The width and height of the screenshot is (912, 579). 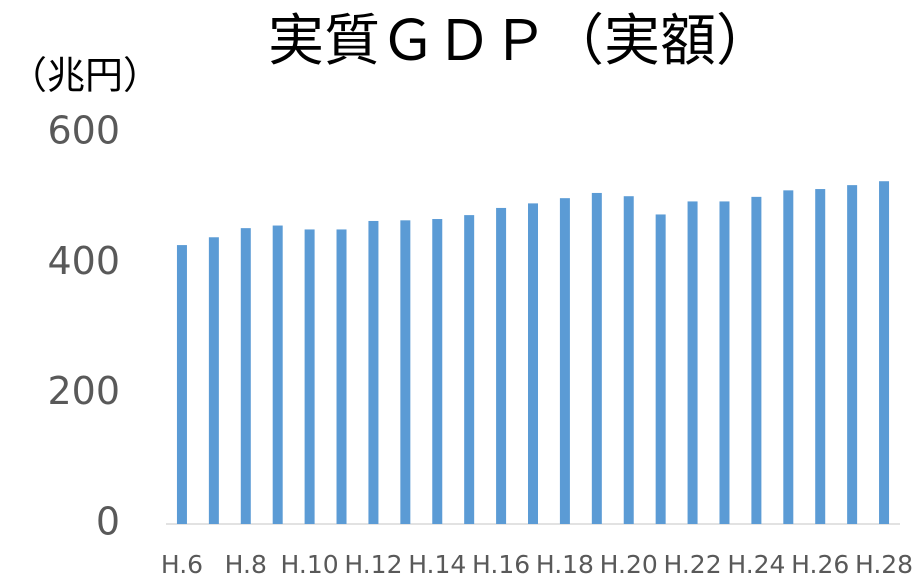 What do you see at coordinates (108, 522) in the screenshot?
I see `y-tick-label: 0` at bounding box center [108, 522].